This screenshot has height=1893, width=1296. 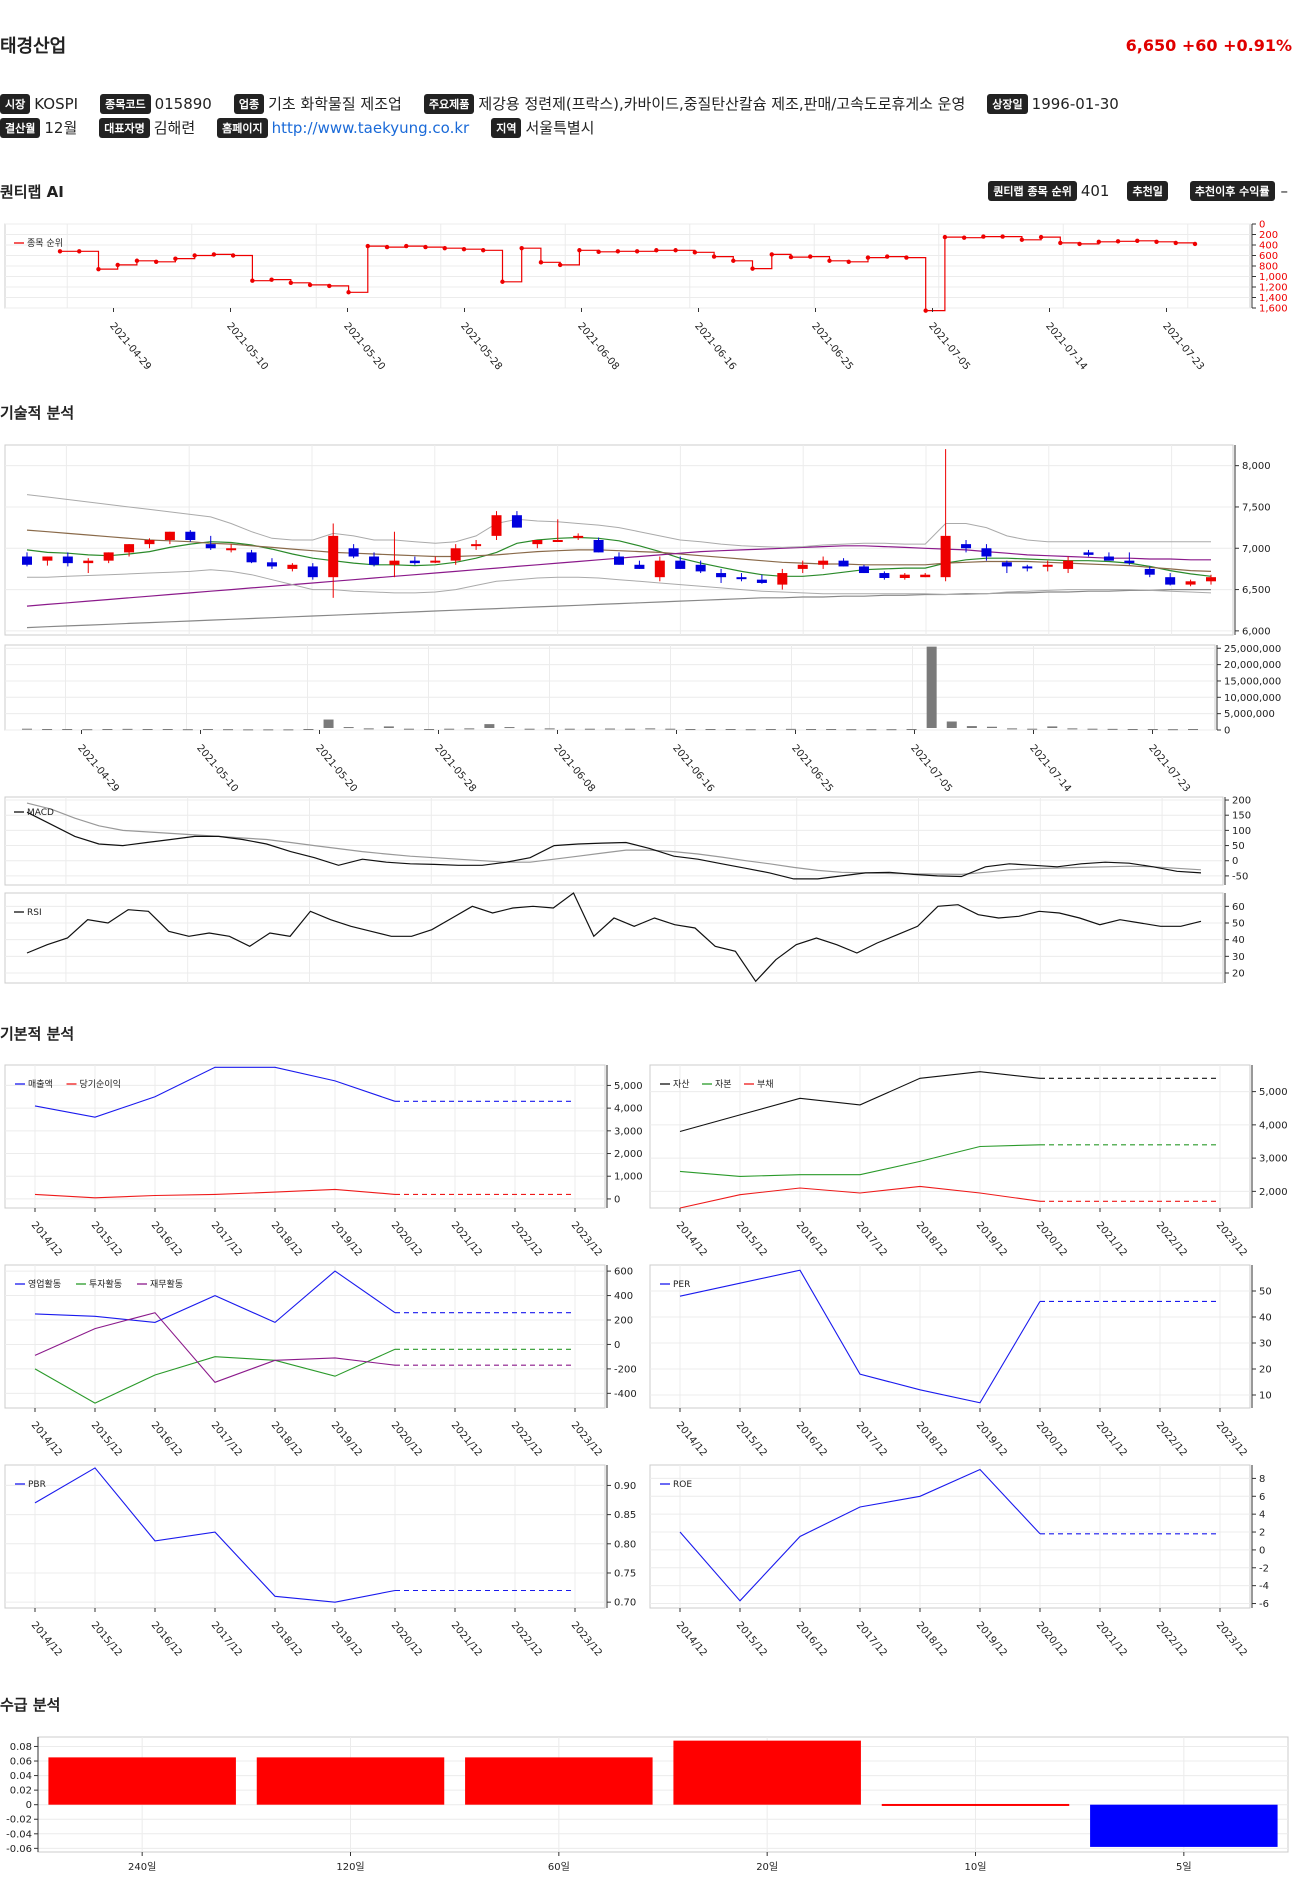 What do you see at coordinates (1262, 1533) in the screenshot?
I see `roe-ytick-label: 2` at bounding box center [1262, 1533].